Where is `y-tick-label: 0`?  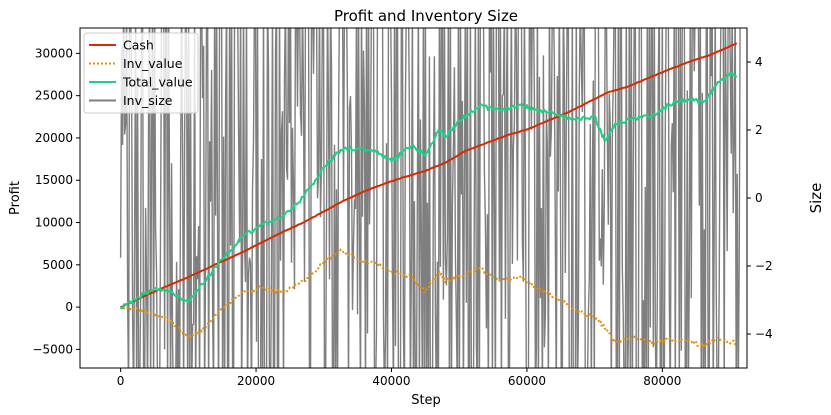
y-tick-label: 0 is located at coordinates (69, 307).